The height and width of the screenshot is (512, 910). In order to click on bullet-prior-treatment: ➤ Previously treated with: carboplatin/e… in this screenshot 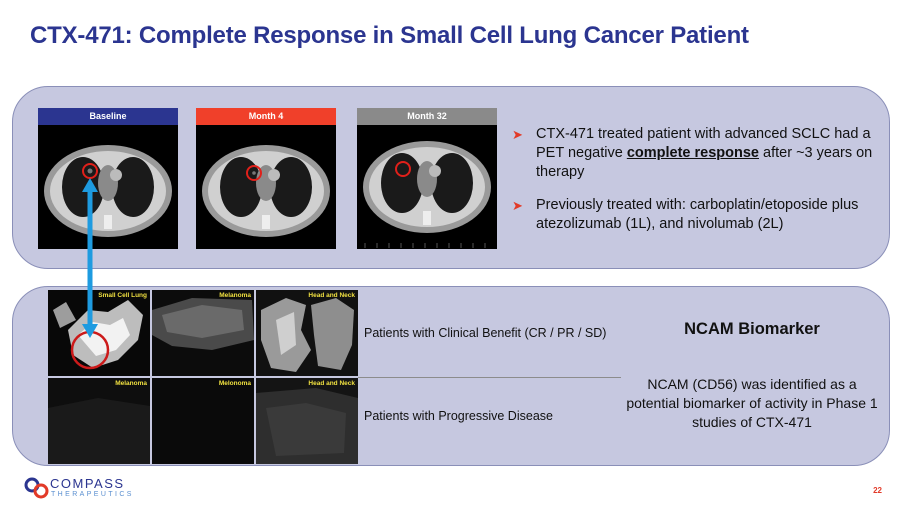, I will do `click(685, 214)`.